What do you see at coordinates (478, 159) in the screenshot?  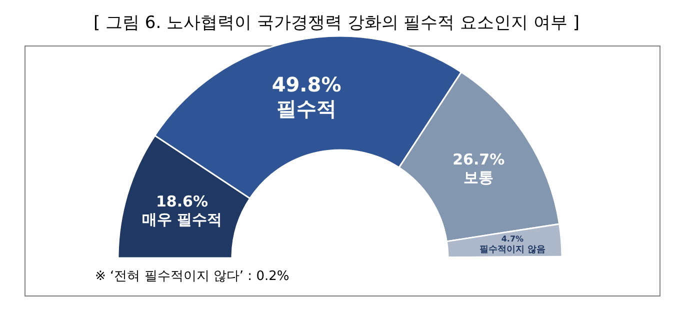 I see `data-label: 26.7%` at bounding box center [478, 159].